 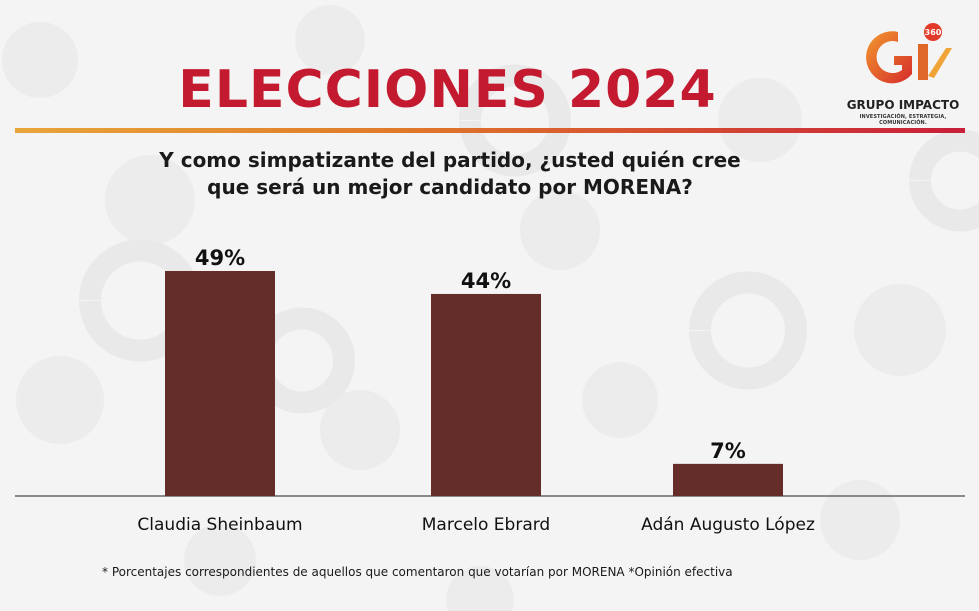 What do you see at coordinates (490, 130) in the screenshot?
I see `title-divider` at bounding box center [490, 130].